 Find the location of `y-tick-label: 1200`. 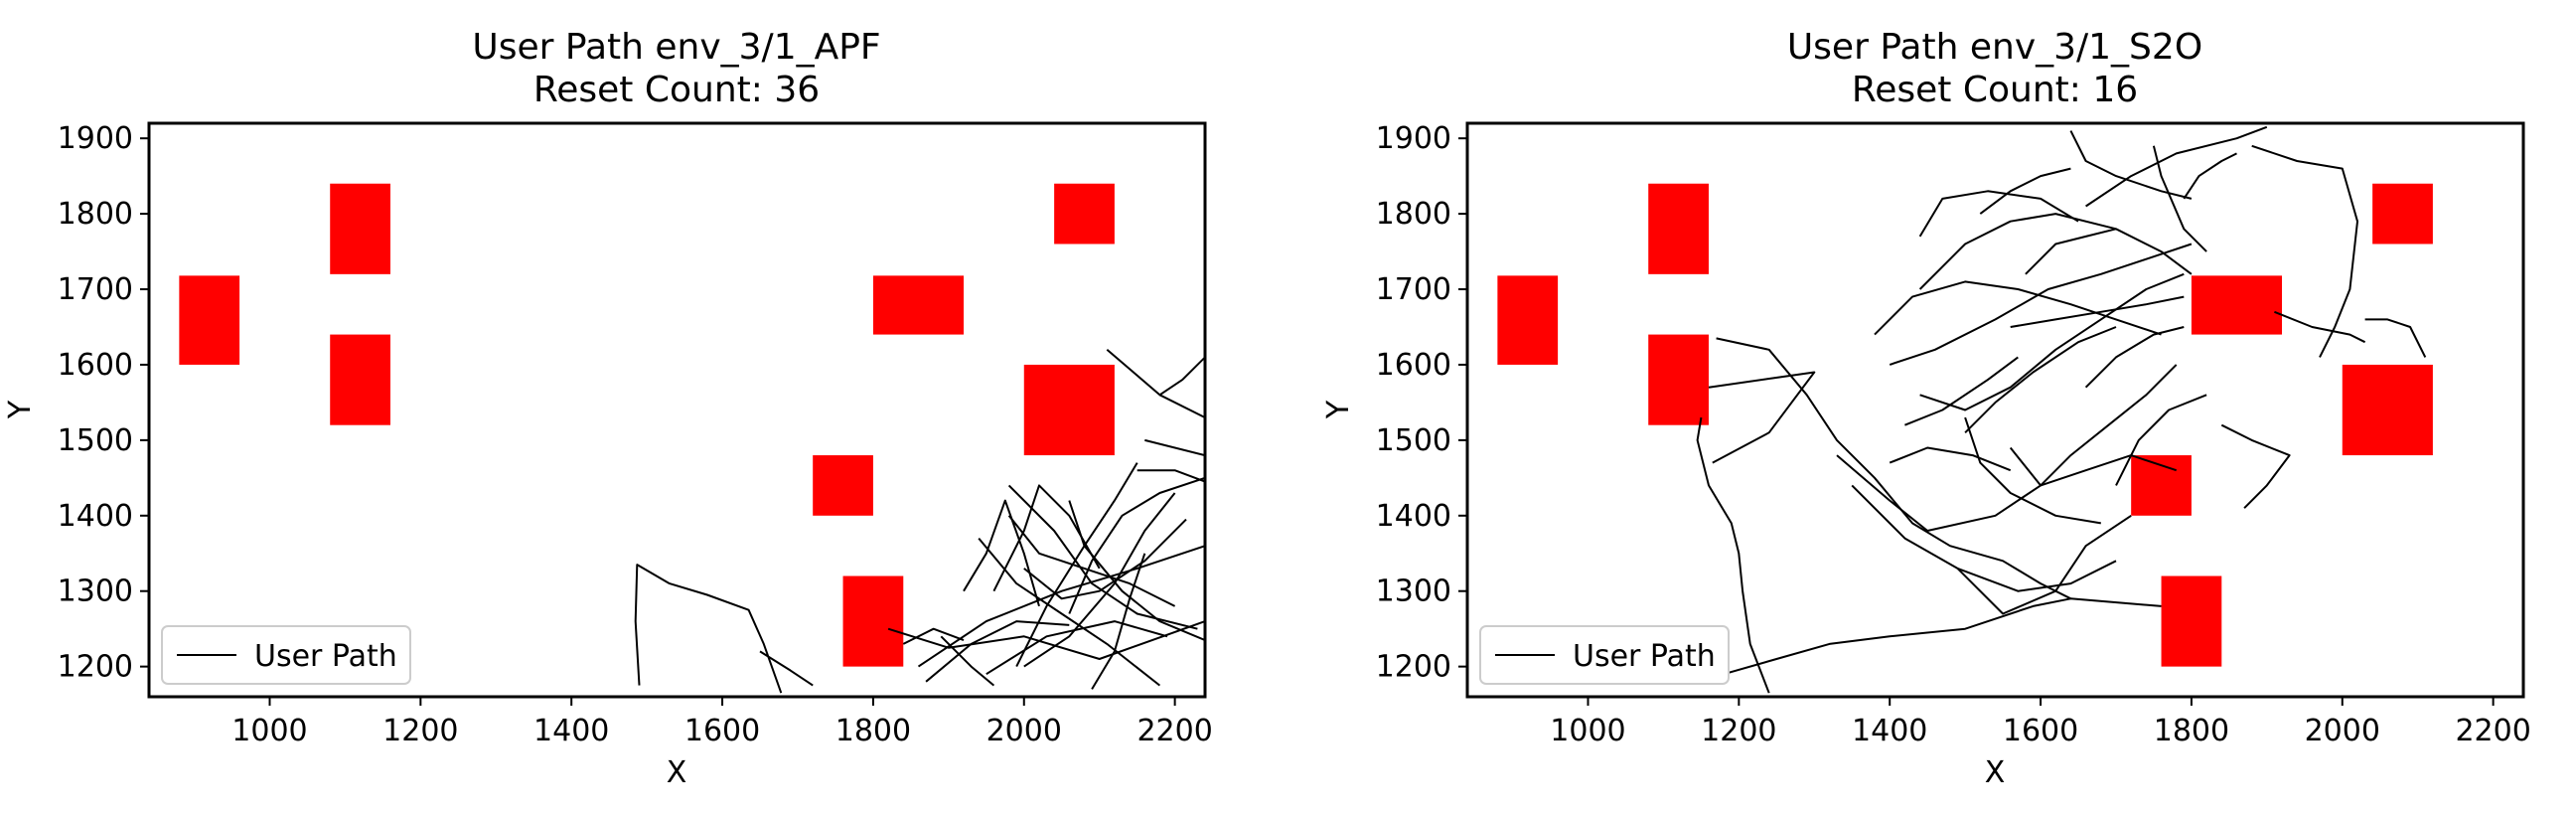

y-tick-label: 1200 is located at coordinates (1413, 667).